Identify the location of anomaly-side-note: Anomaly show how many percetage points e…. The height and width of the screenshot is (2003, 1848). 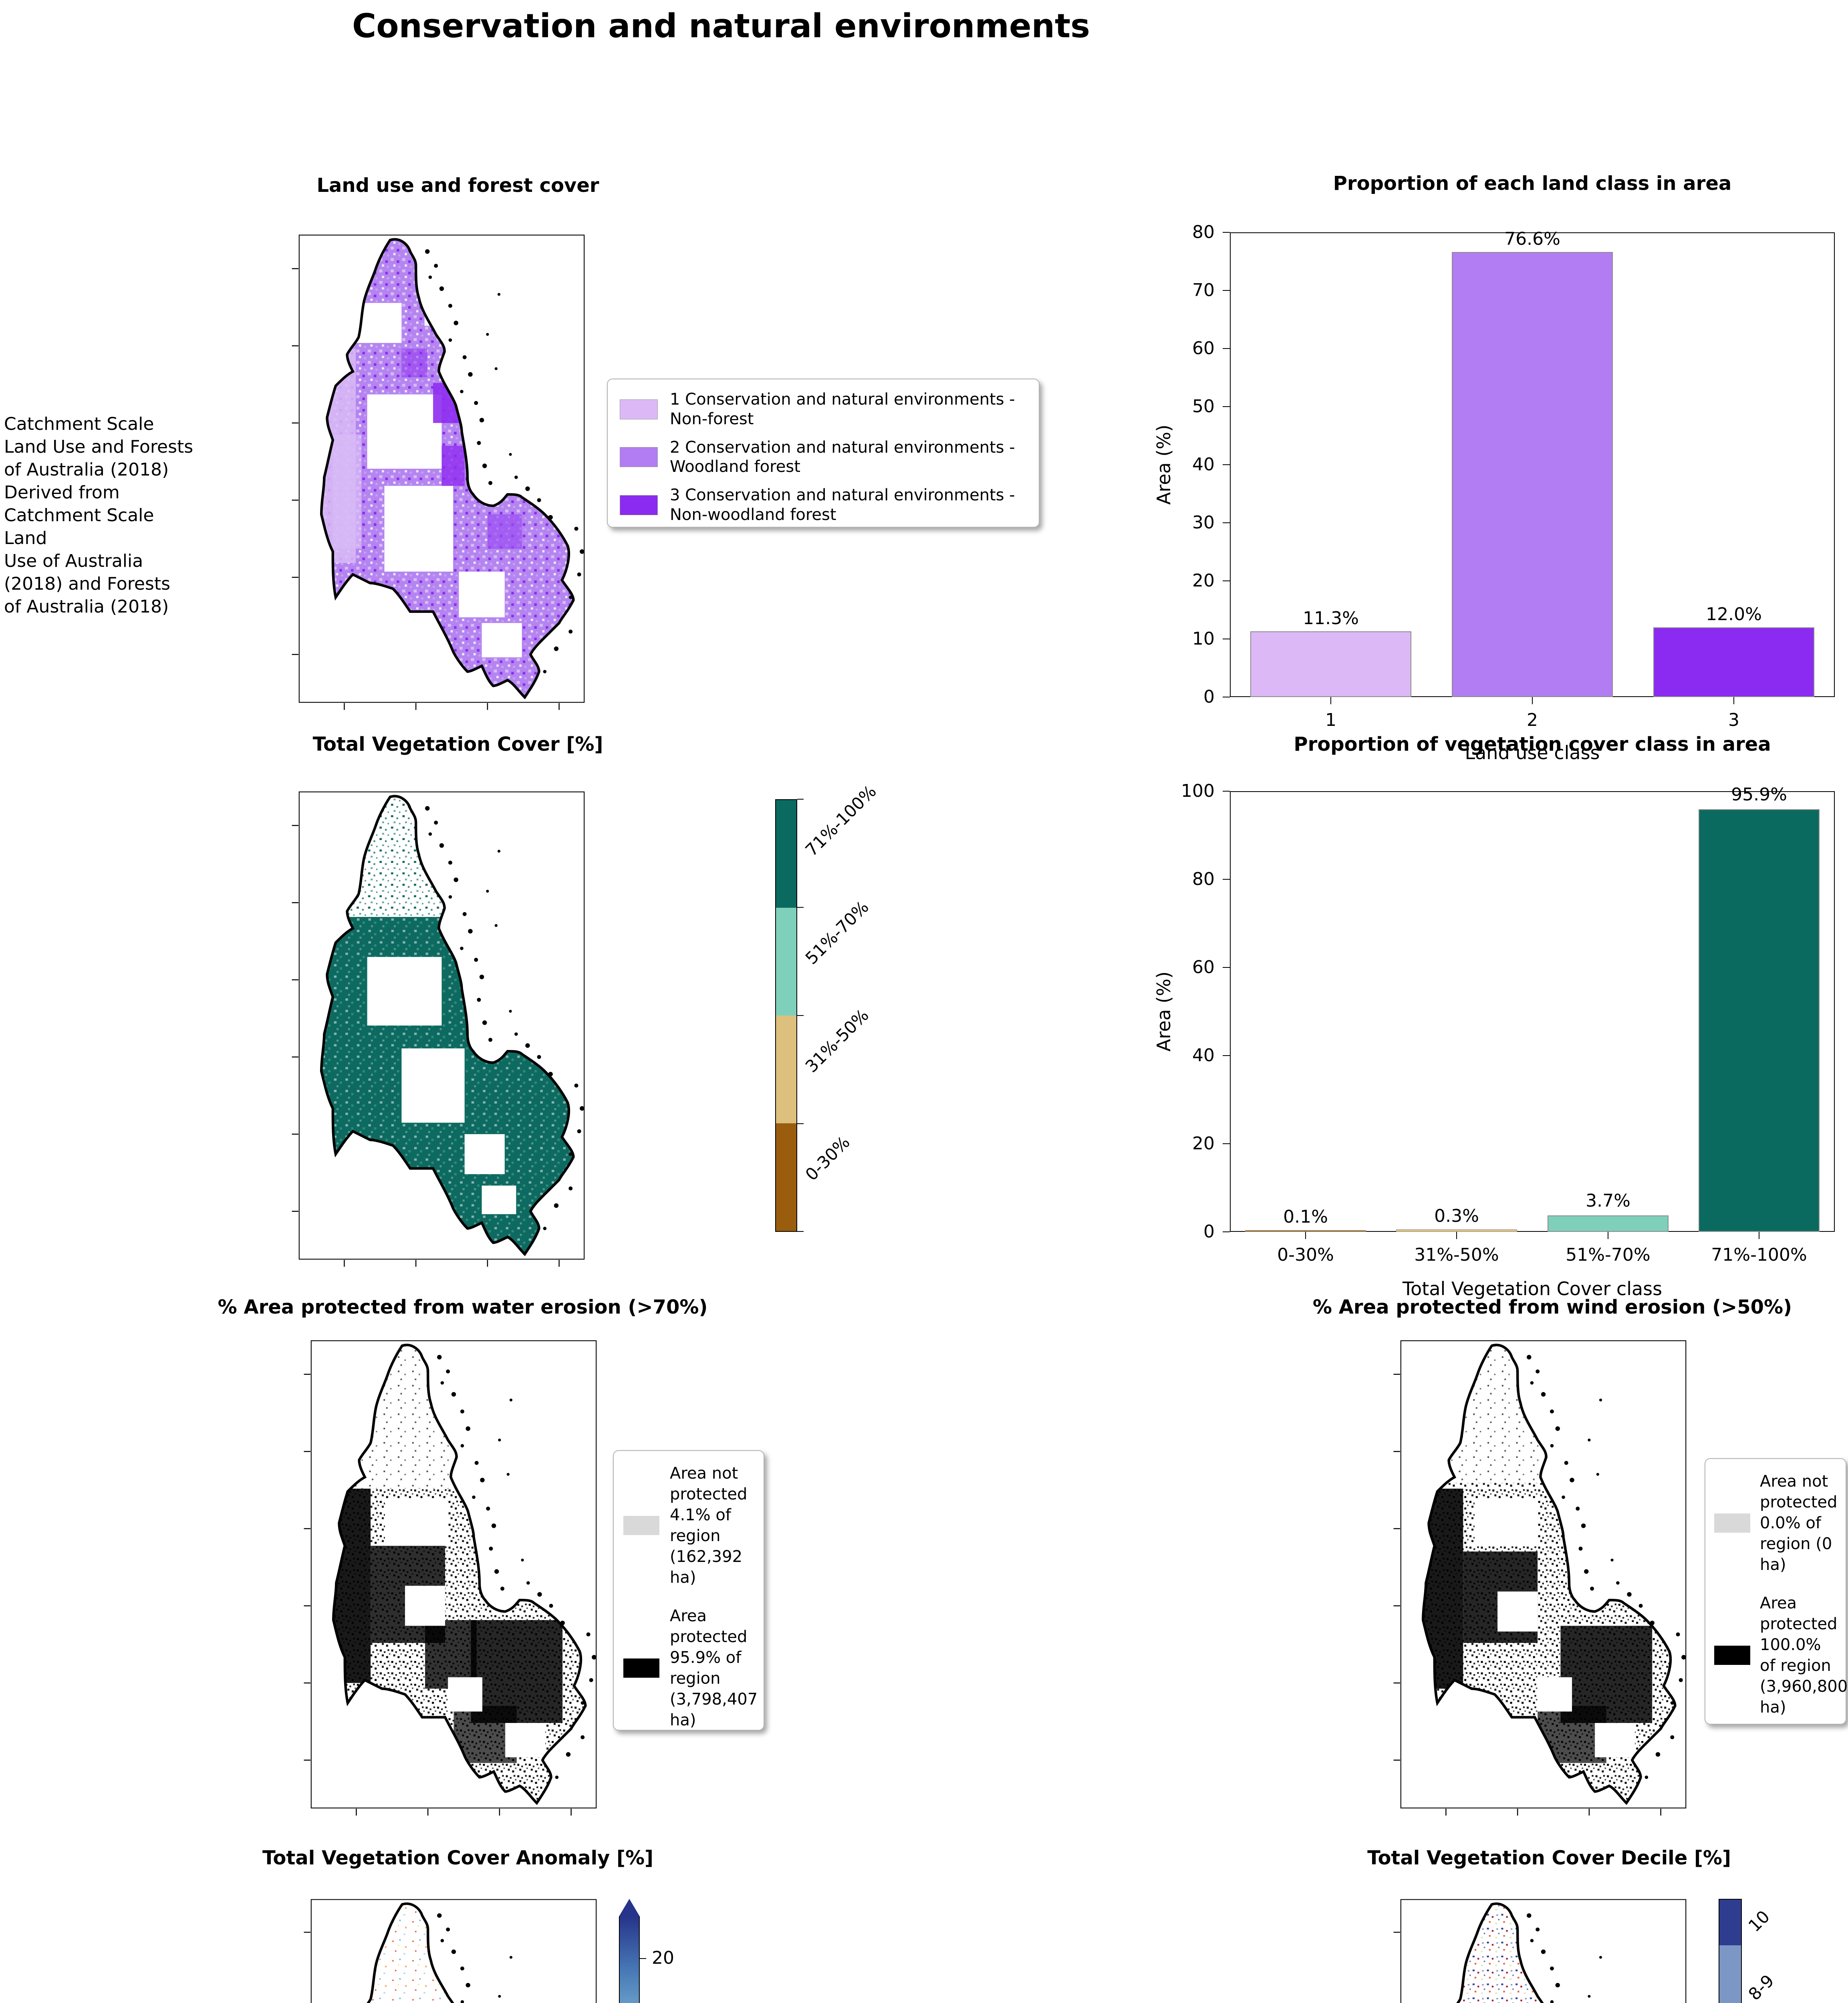
(95, 2001).